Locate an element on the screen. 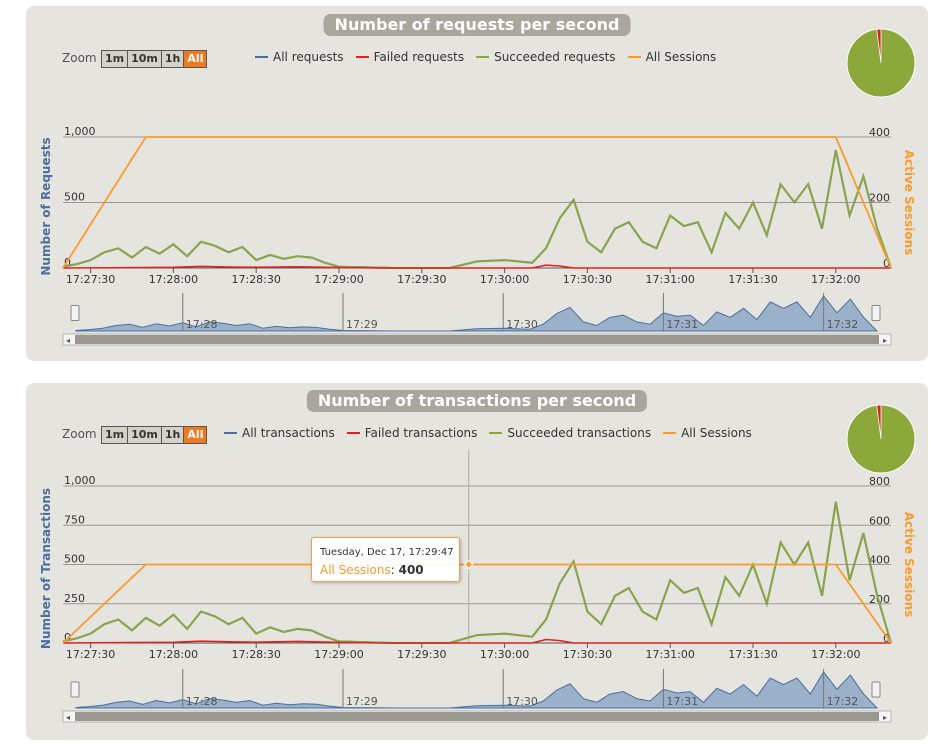 The image size is (938, 748). legend-failed-transactions: Failed transactions is located at coordinates (412, 433).